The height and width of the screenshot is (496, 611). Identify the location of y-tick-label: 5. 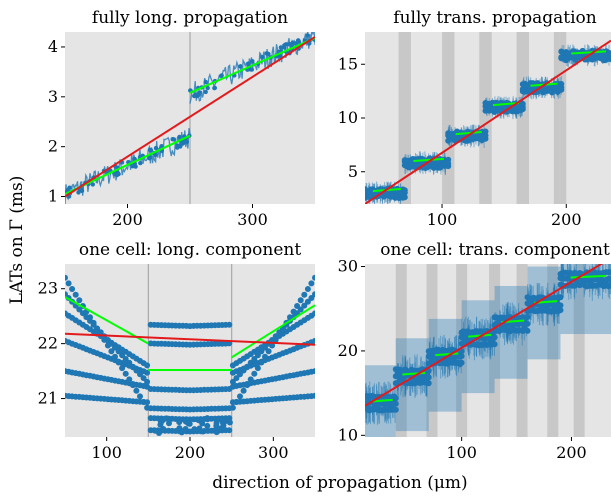
(353, 171).